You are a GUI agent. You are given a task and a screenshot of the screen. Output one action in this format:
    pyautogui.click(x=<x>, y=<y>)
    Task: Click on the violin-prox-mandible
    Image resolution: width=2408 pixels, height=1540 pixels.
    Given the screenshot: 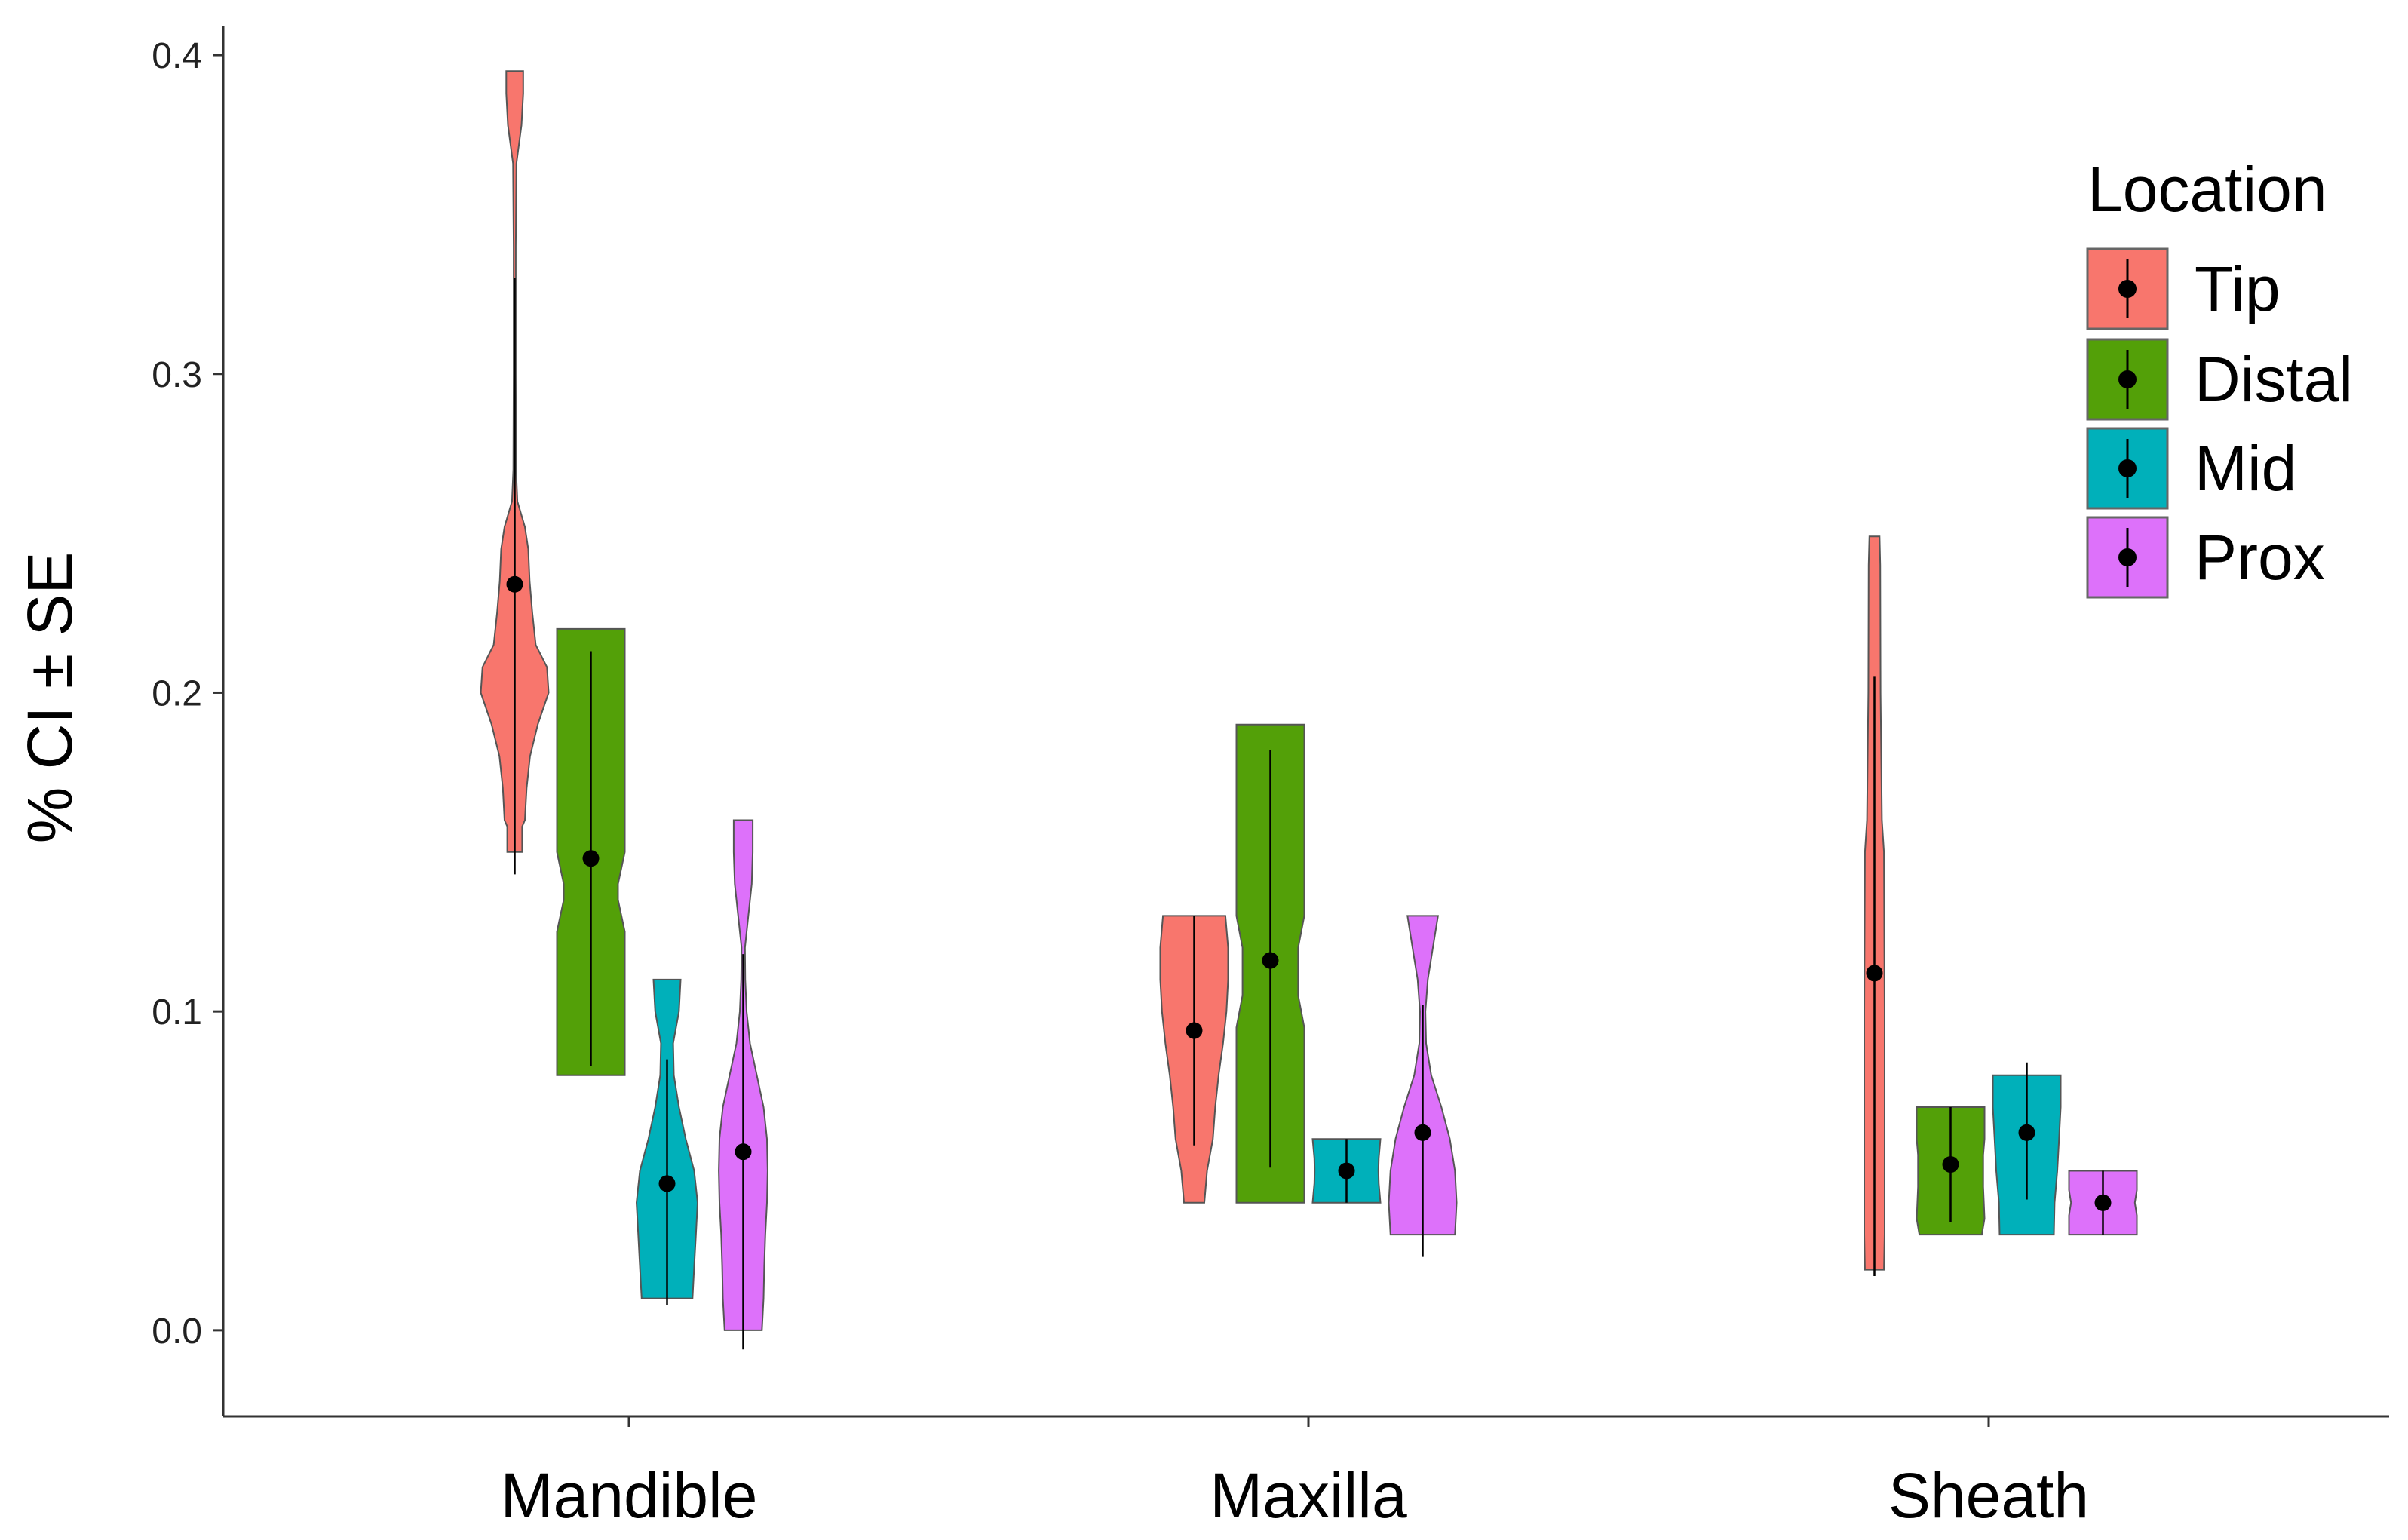 What is the action you would take?
    pyautogui.click(x=743, y=1084)
    